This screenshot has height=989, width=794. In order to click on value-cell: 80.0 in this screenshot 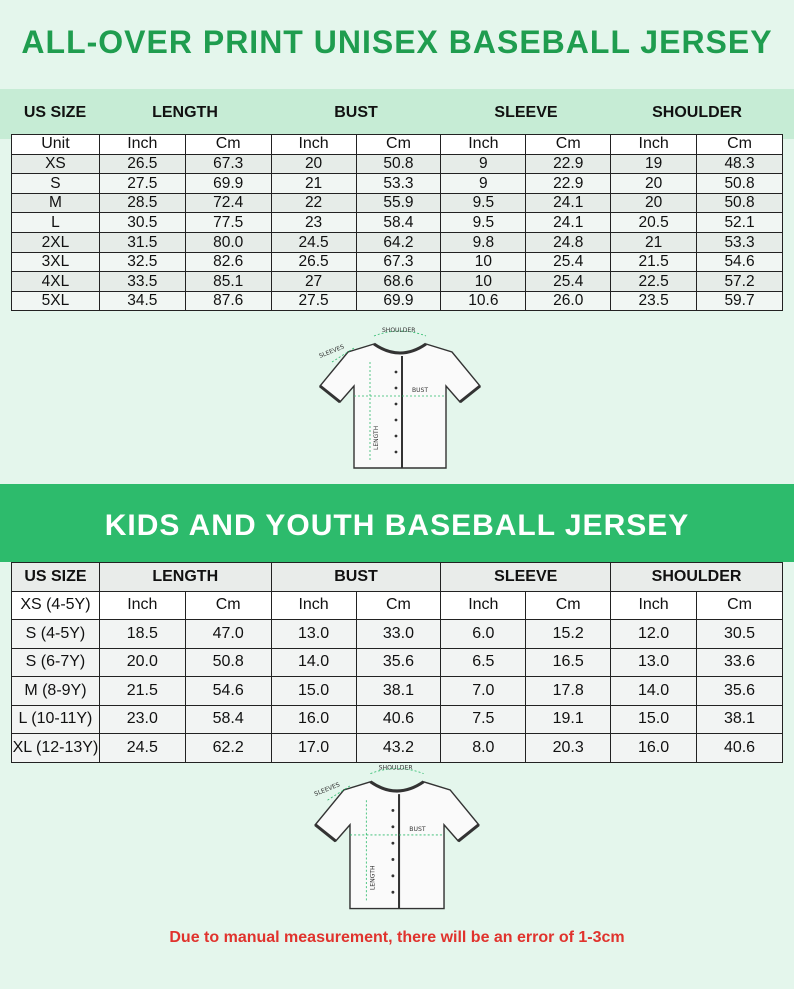, I will do `click(228, 242)`.